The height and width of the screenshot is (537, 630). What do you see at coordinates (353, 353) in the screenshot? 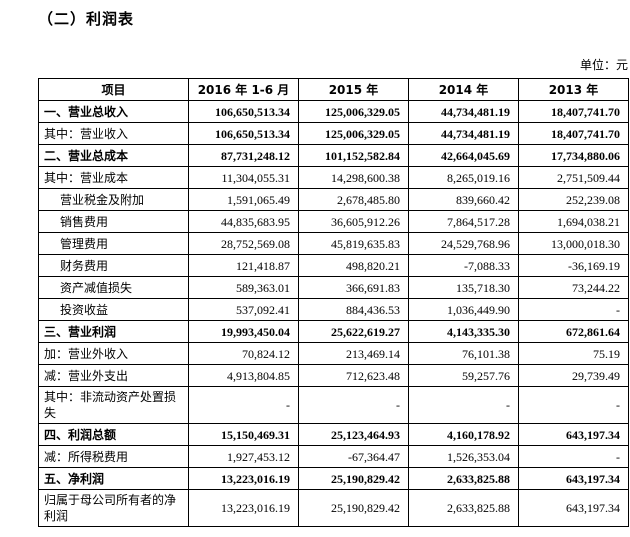
I see `row-value: 213,469.14` at bounding box center [353, 353].